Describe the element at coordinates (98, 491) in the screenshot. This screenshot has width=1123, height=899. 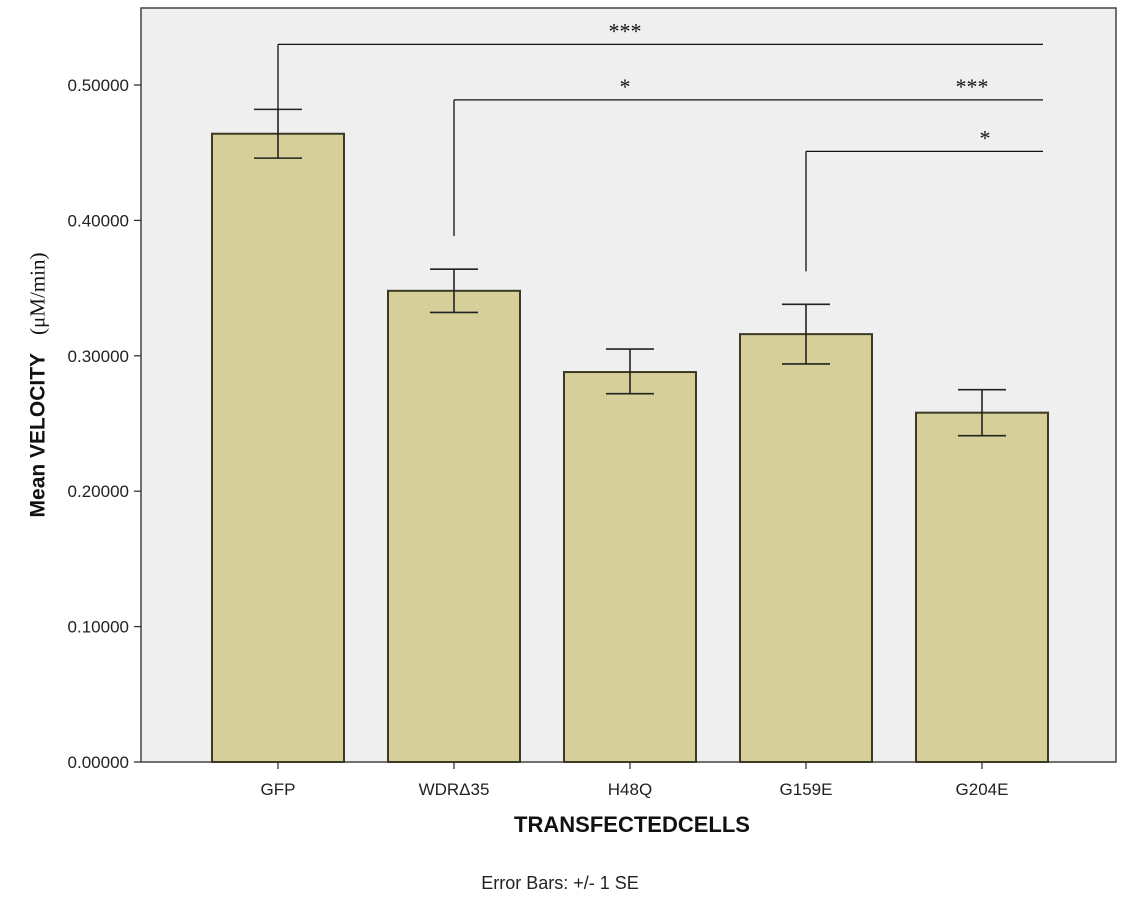
I see `y-tick-label: 0.20000` at that location.